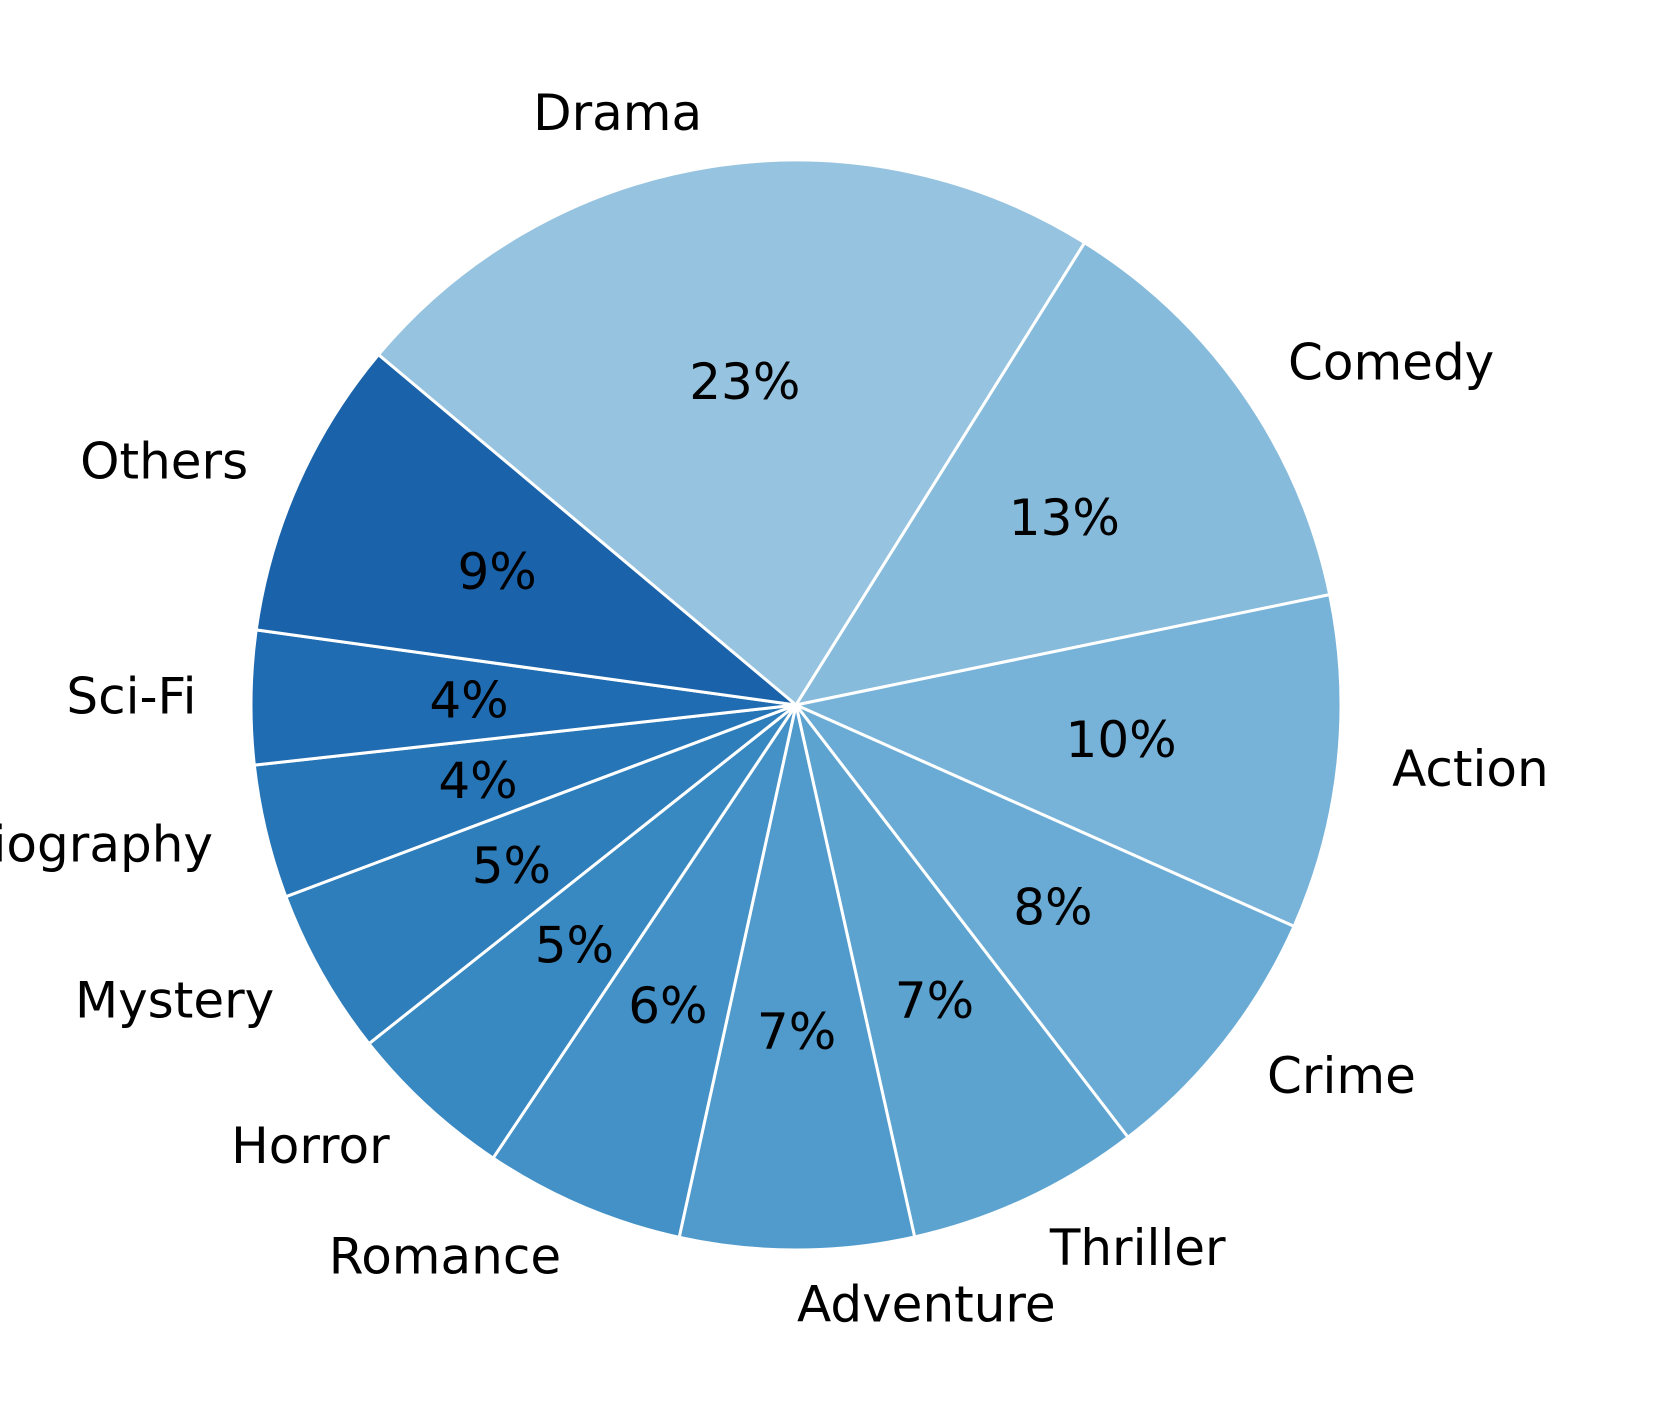 This screenshot has width=1662, height=1402. What do you see at coordinates (511, 866) in the screenshot?
I see `slice-pct-mystery: 5%` at bounding box center [511, 866].